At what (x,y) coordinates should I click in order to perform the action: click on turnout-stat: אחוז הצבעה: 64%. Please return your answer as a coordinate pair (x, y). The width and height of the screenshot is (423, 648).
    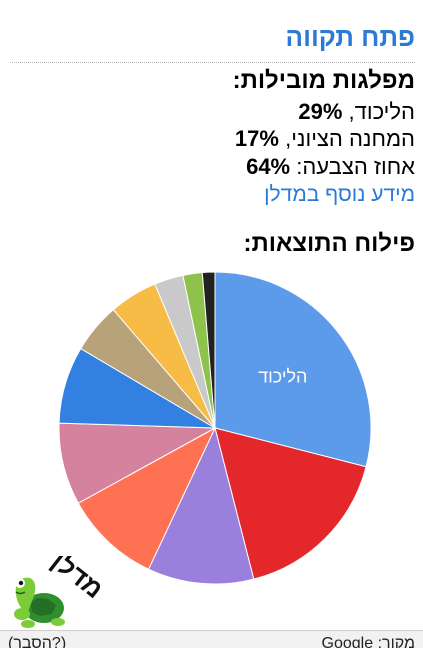
    Looking at the image, I should click on (330, 167).